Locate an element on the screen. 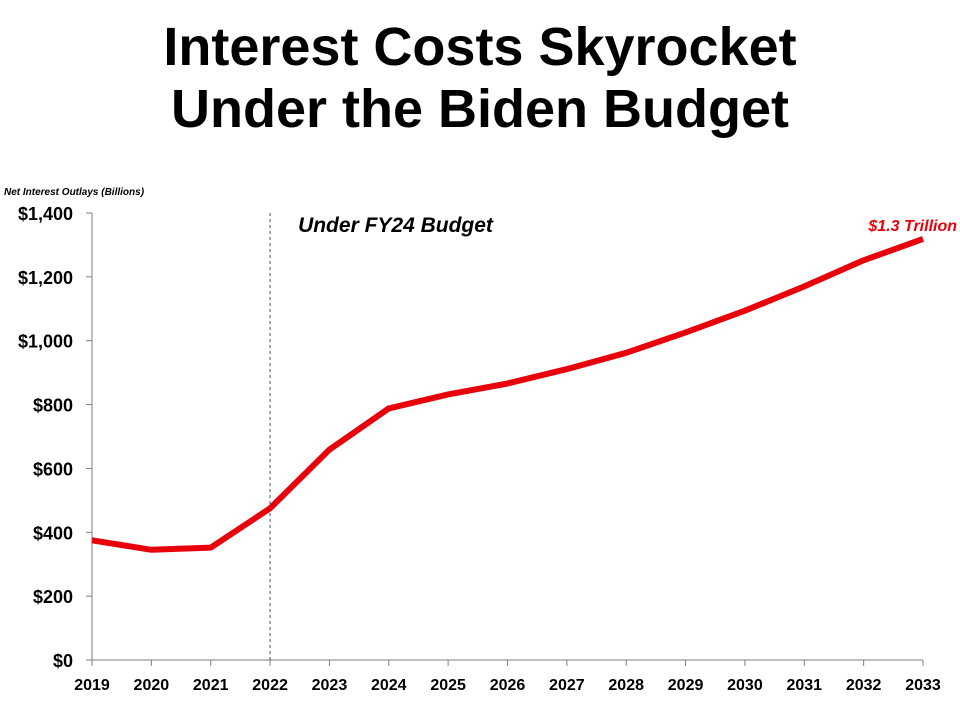 The height and width of the screenshot is (720, 960). x-tick-label: 2022 is located at coordinates (270, 685).